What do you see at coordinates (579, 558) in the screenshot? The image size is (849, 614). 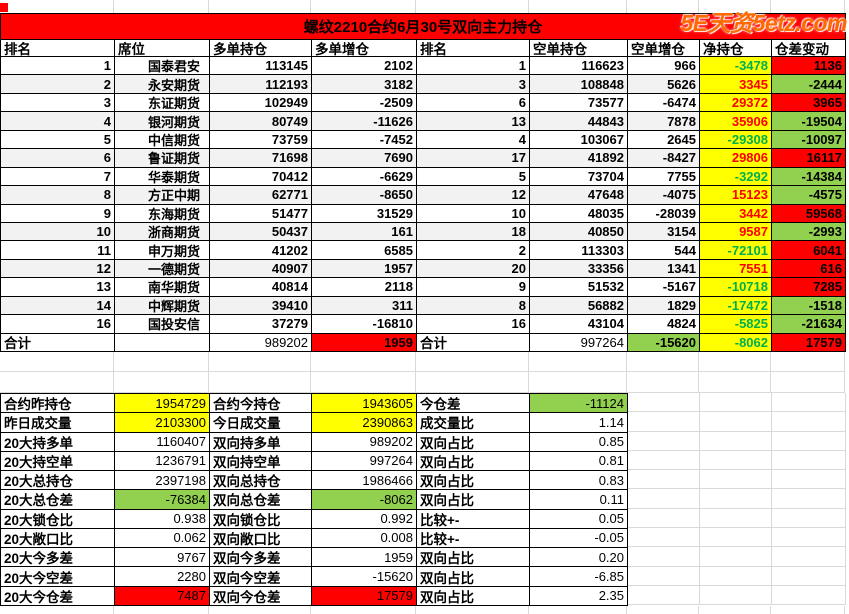 I see `summary-value-cell: 0.20` at bounding box center [579, 558].